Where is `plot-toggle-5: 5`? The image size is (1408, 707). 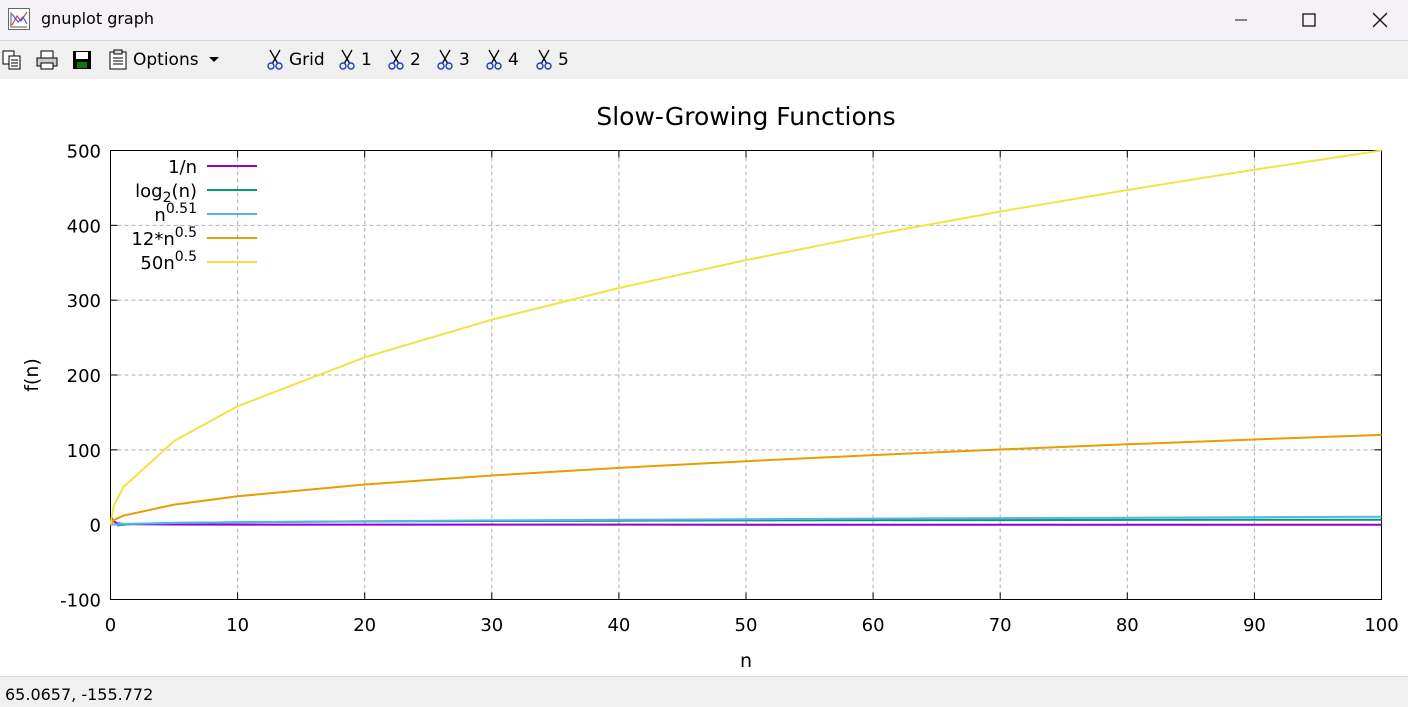 plot-toggle-5: 5 is located at coordinates (552, 60).